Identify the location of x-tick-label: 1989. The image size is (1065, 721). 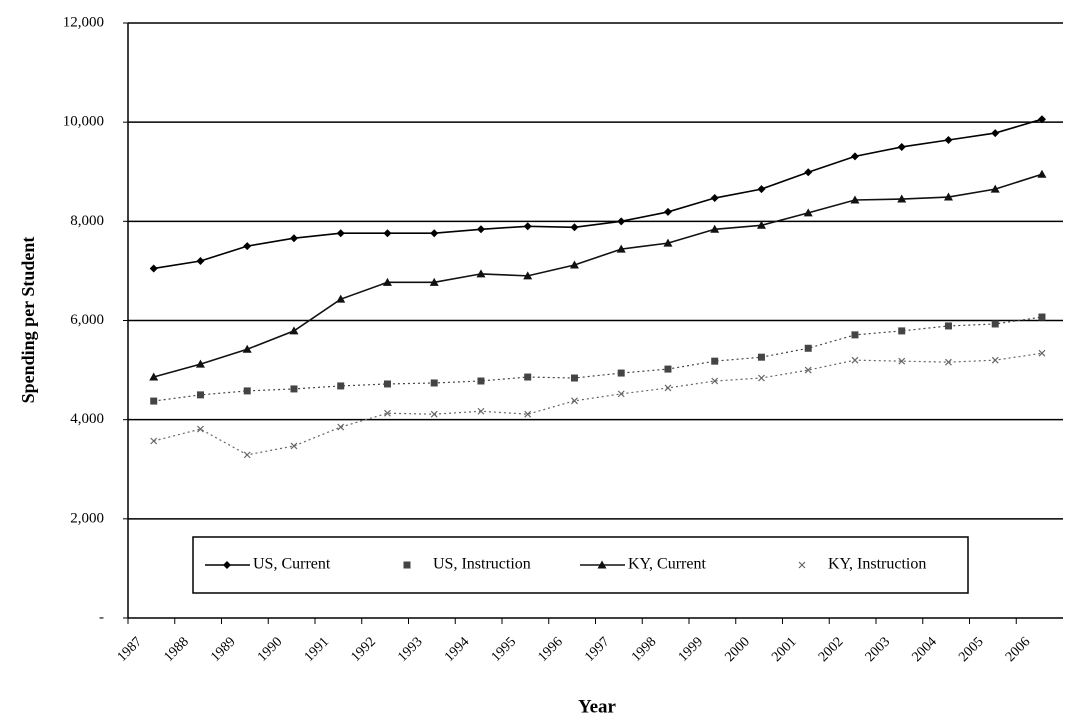
(223, 649).